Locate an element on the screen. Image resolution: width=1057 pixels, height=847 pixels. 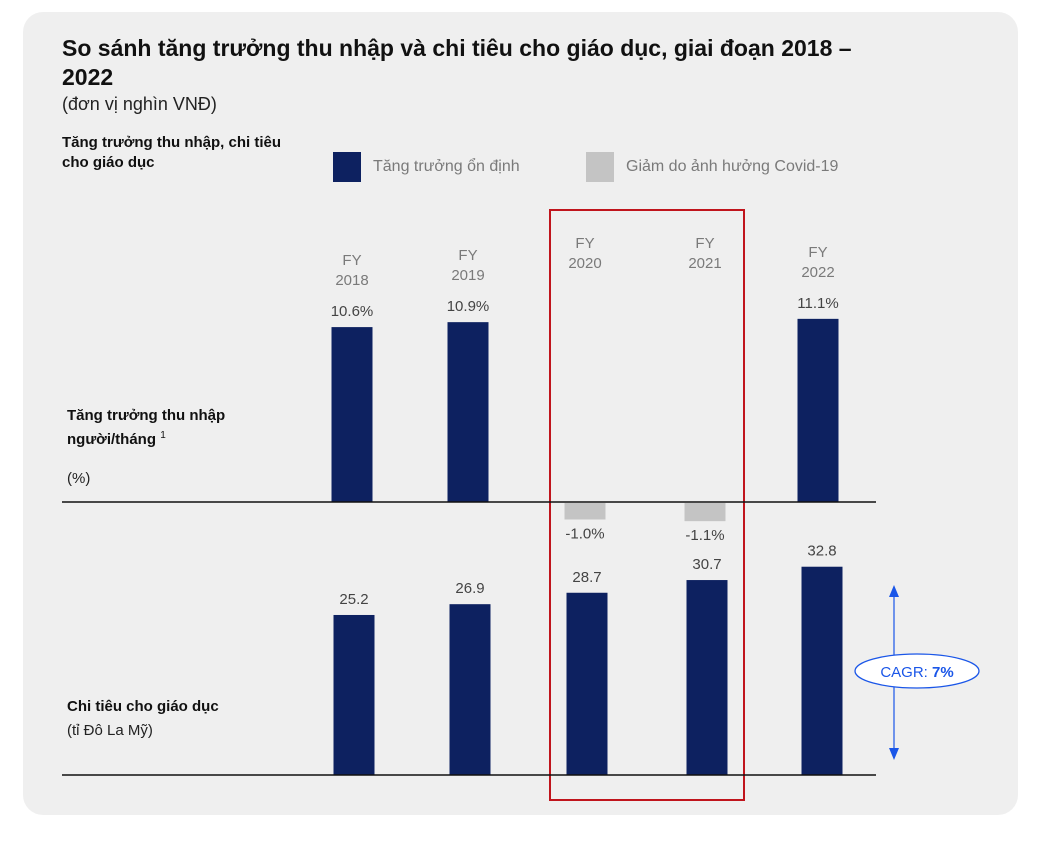
education-bar-fy-2020 is located at coordinates (587, 683).